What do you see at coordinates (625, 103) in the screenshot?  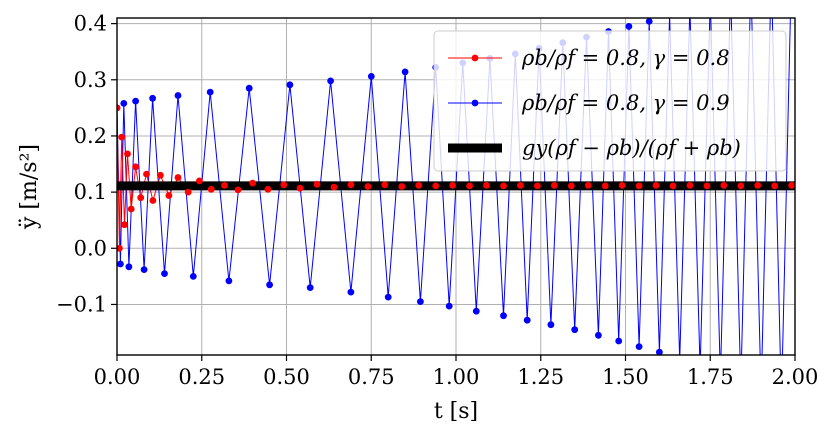 I see `legend-label-1: ρb/ρf = 0.8, γ = 0.9` at bounding box center [625, 103].